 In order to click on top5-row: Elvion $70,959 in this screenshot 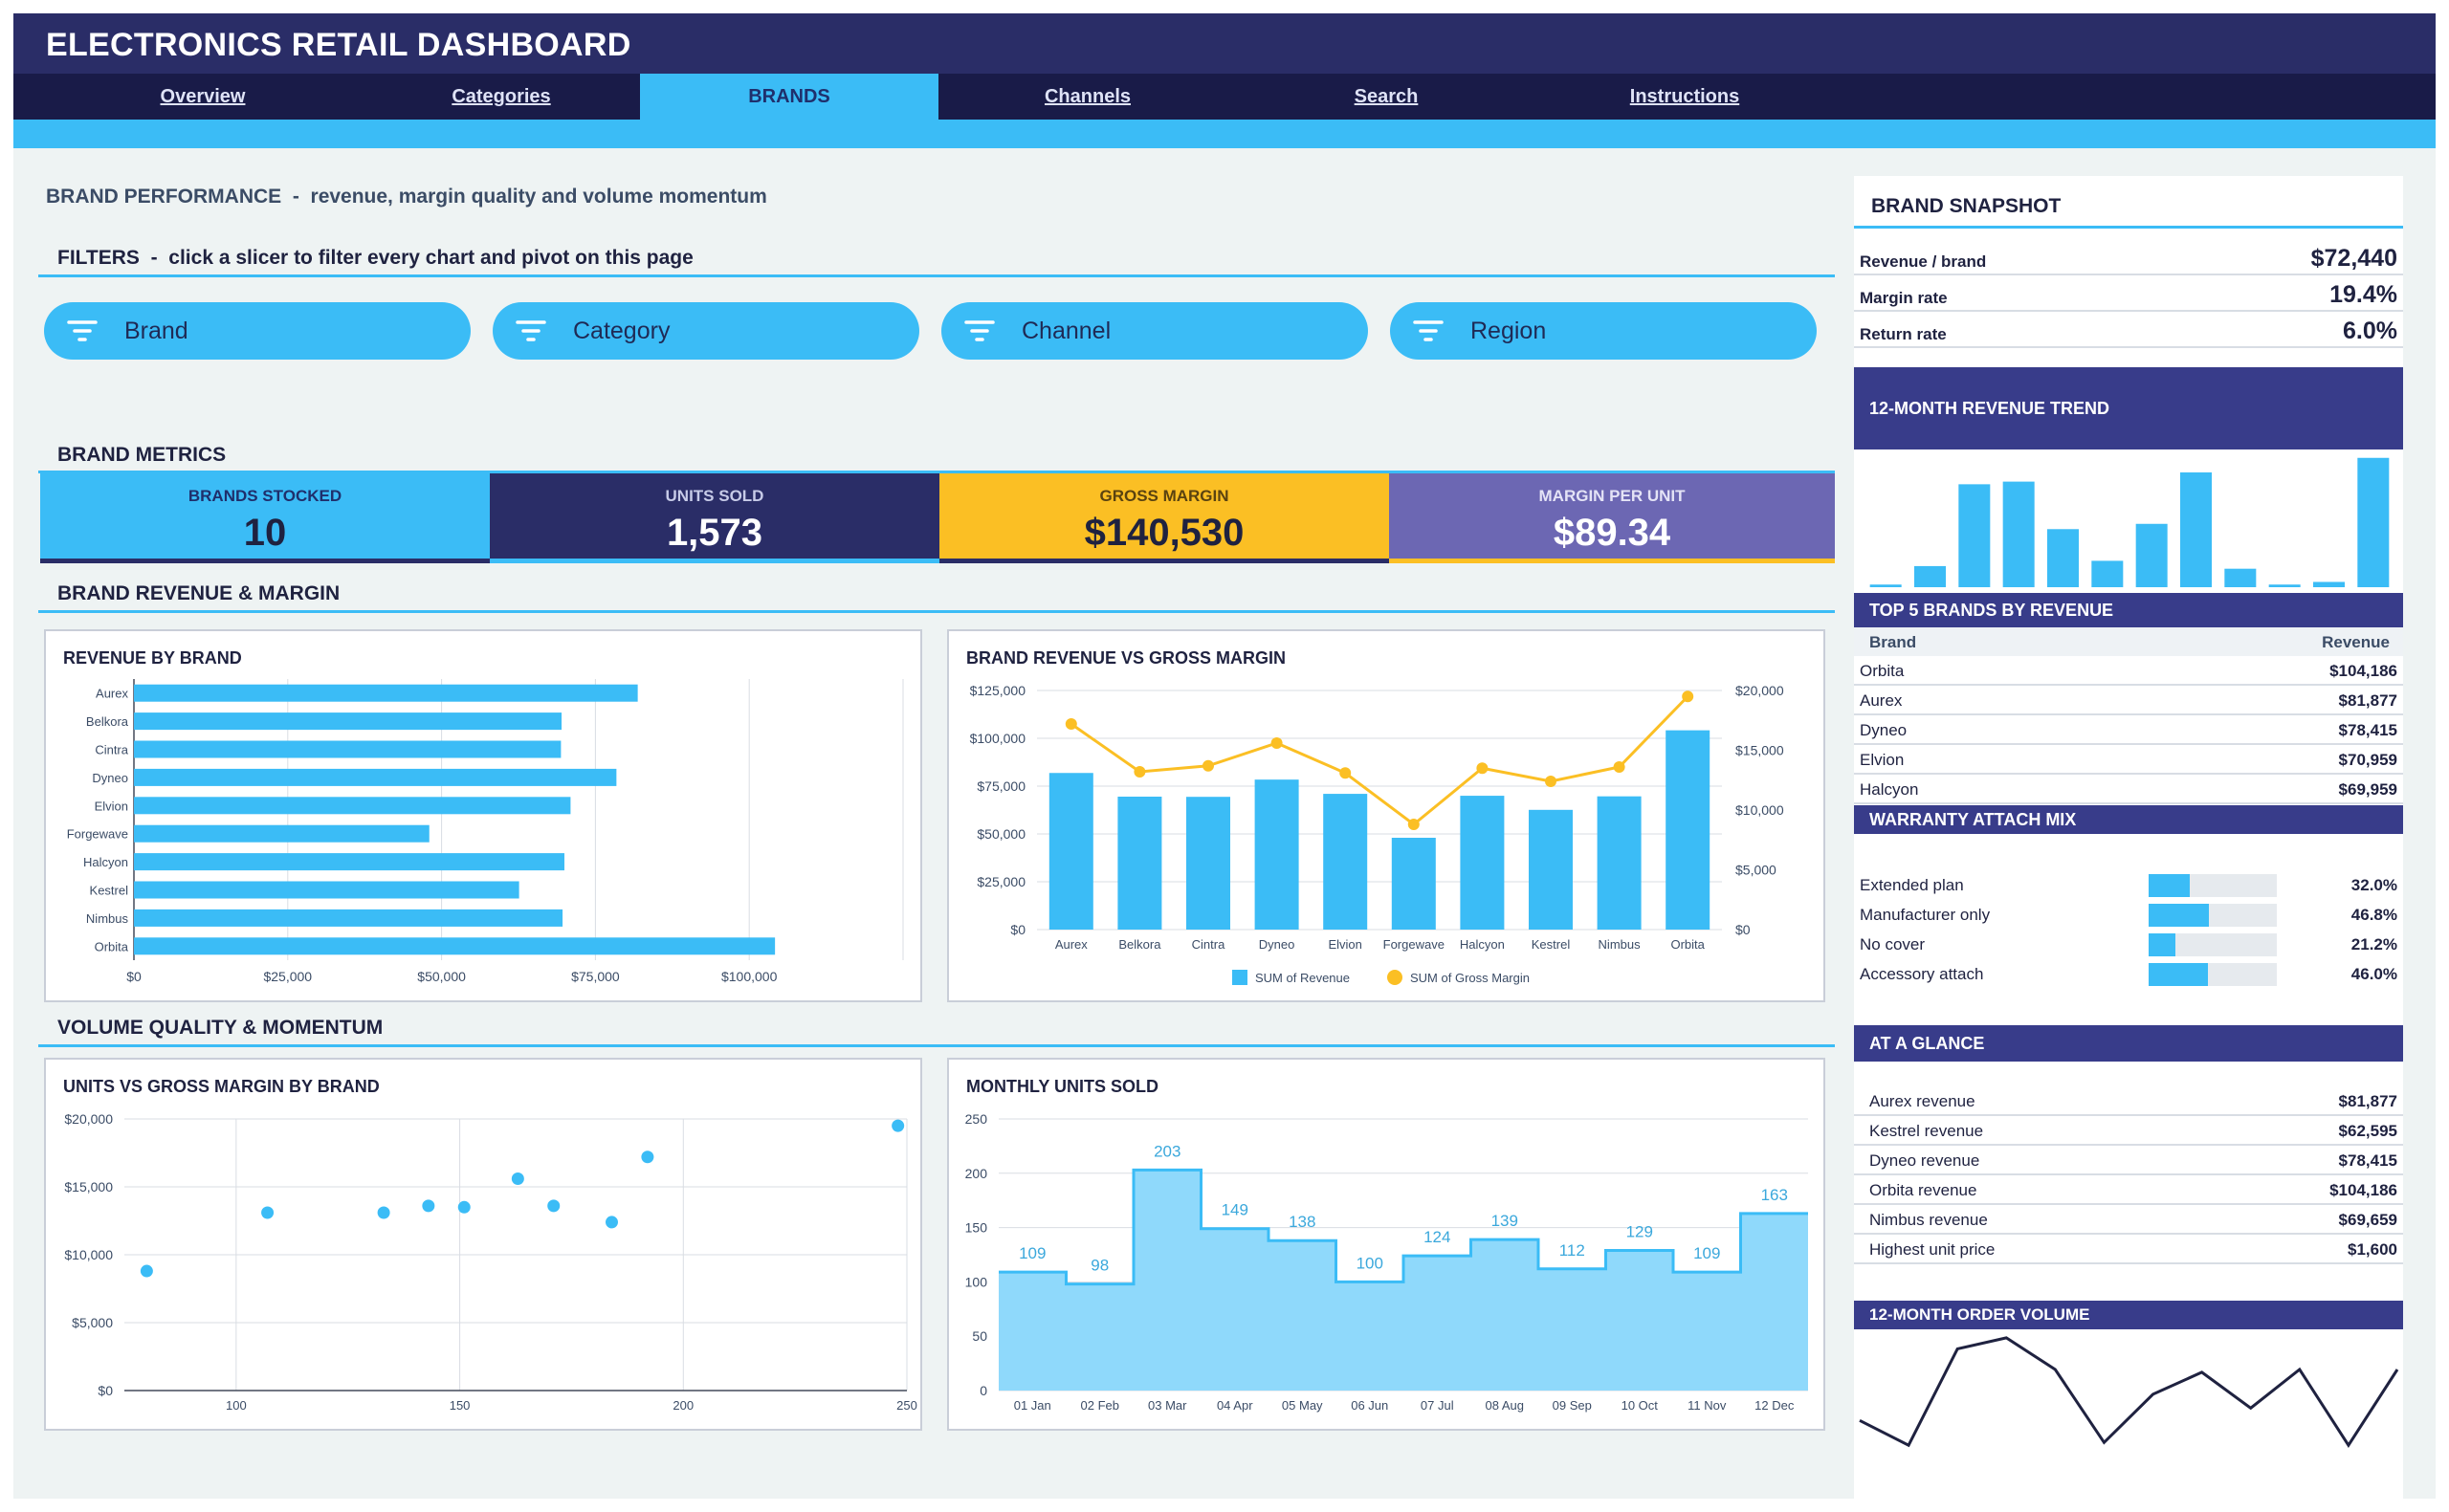, I will do `click(2128, 760)`.